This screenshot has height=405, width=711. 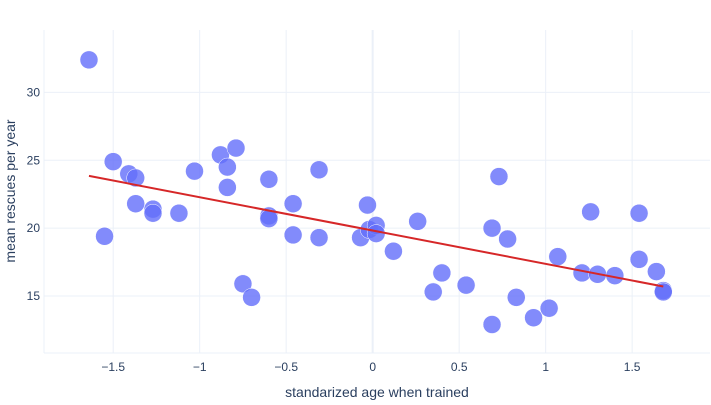 What do you see at coordinates (632, 367) in the screenshot?
I see `x-tick-label: 1.5` at bounding box center [632, 367].